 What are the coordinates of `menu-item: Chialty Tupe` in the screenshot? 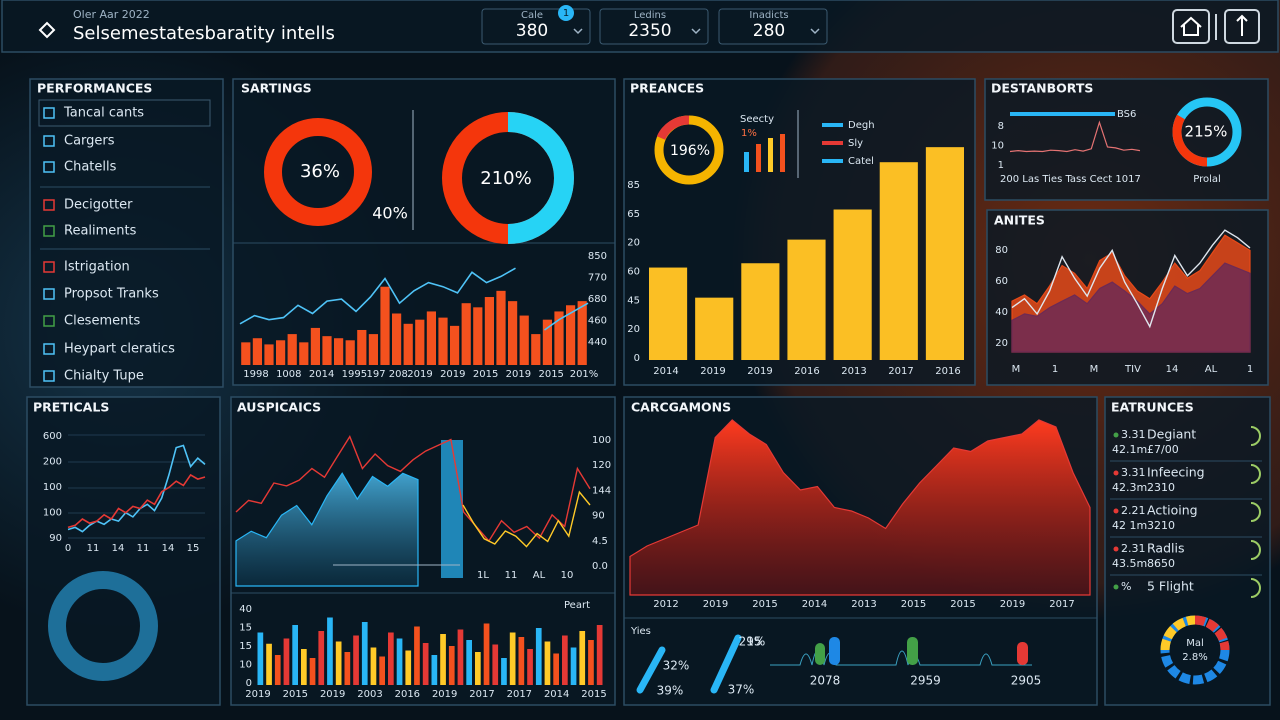 It's located at (104, 376).